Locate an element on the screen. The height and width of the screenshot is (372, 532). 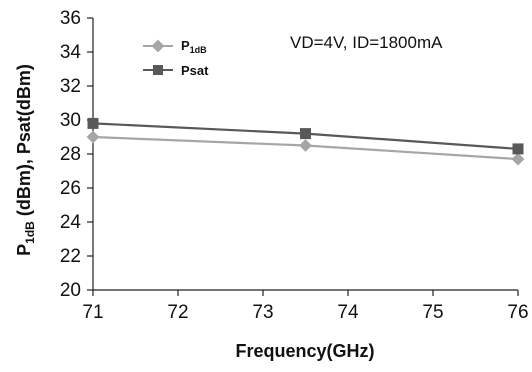
y-axis-label-group: P1dB (dBm), Psat(dBm) is located at coordinates (25, 160).